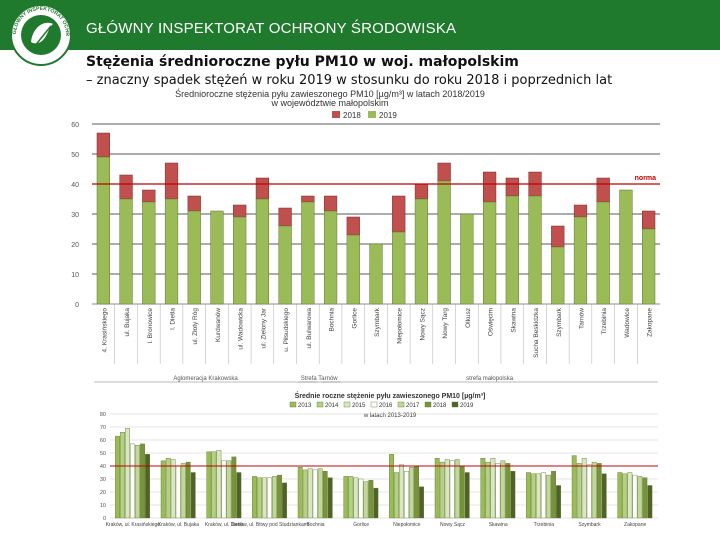 The height and width of the screenshot is (540, 720). What do you see at coordinates (38, 34) in the screenshot?
I see `gios-logo-icon: GŁÓWNY INSPEKTORAT OCHRONY ŚRODOWISKA` at bounding box center [38, 34].